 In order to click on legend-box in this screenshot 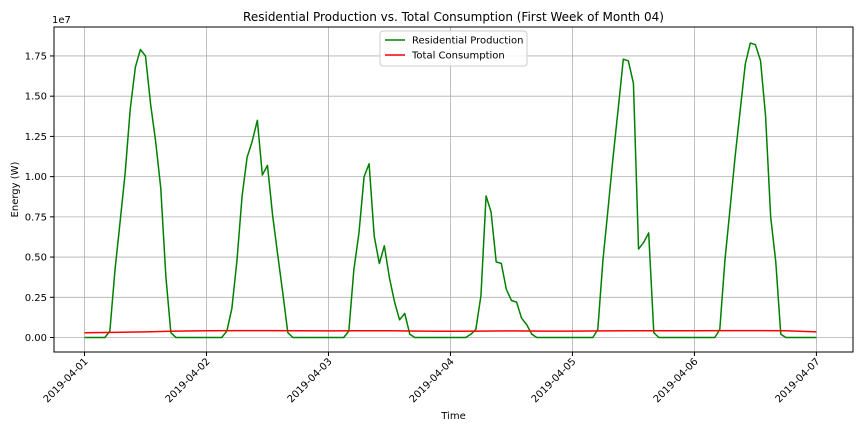, I will do `click(453, 48)`.